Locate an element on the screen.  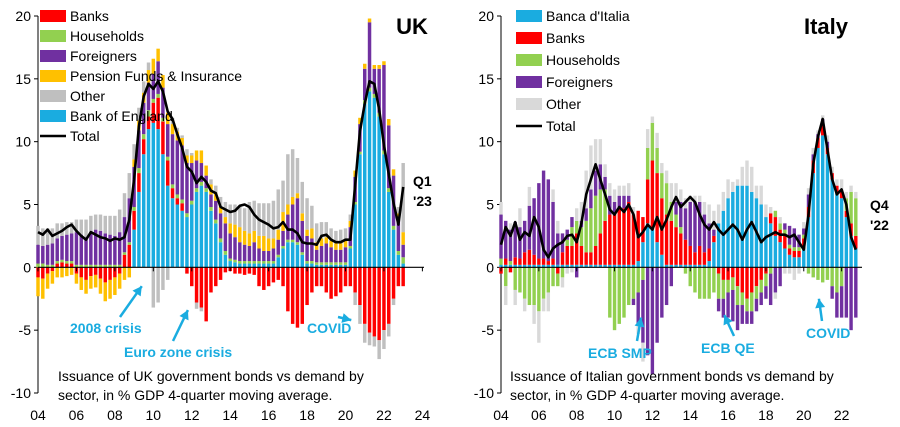
legend-swatch-banks is located at coordinates (529, 38).